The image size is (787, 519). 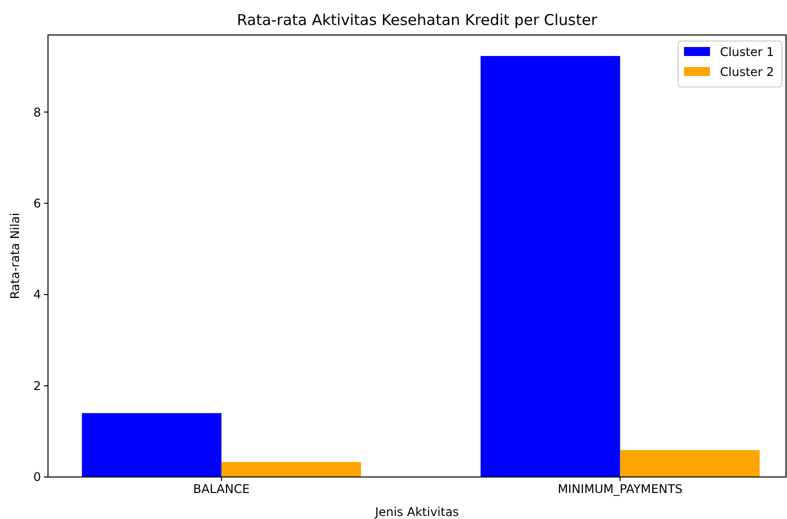 I want to click on legend-label: Cluster 2, so click(x=747, y=72).